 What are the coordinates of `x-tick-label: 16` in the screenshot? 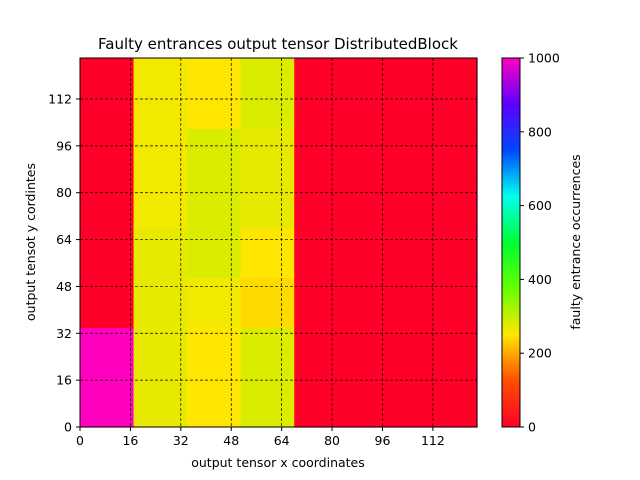 It's located at (130, 440).